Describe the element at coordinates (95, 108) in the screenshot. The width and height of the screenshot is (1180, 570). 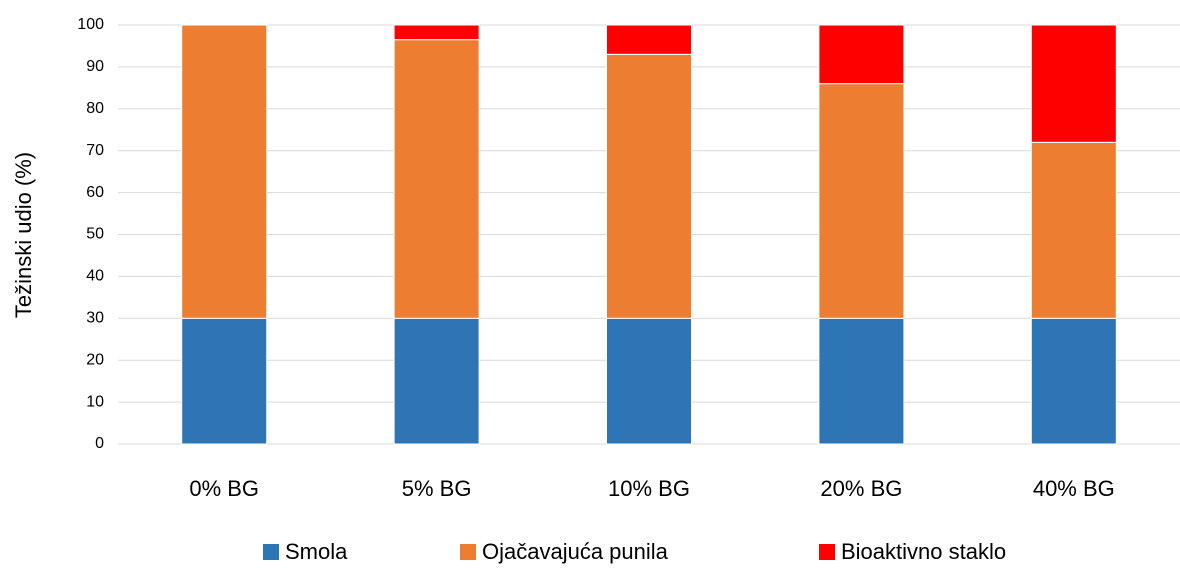
I see `y-tick-label: 80` at that location.